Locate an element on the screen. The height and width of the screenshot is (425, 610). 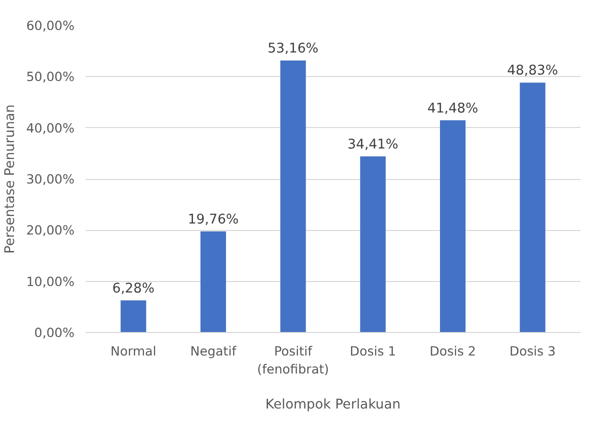
y-tick-label: 60,00% is located at coordinates (50, 25).